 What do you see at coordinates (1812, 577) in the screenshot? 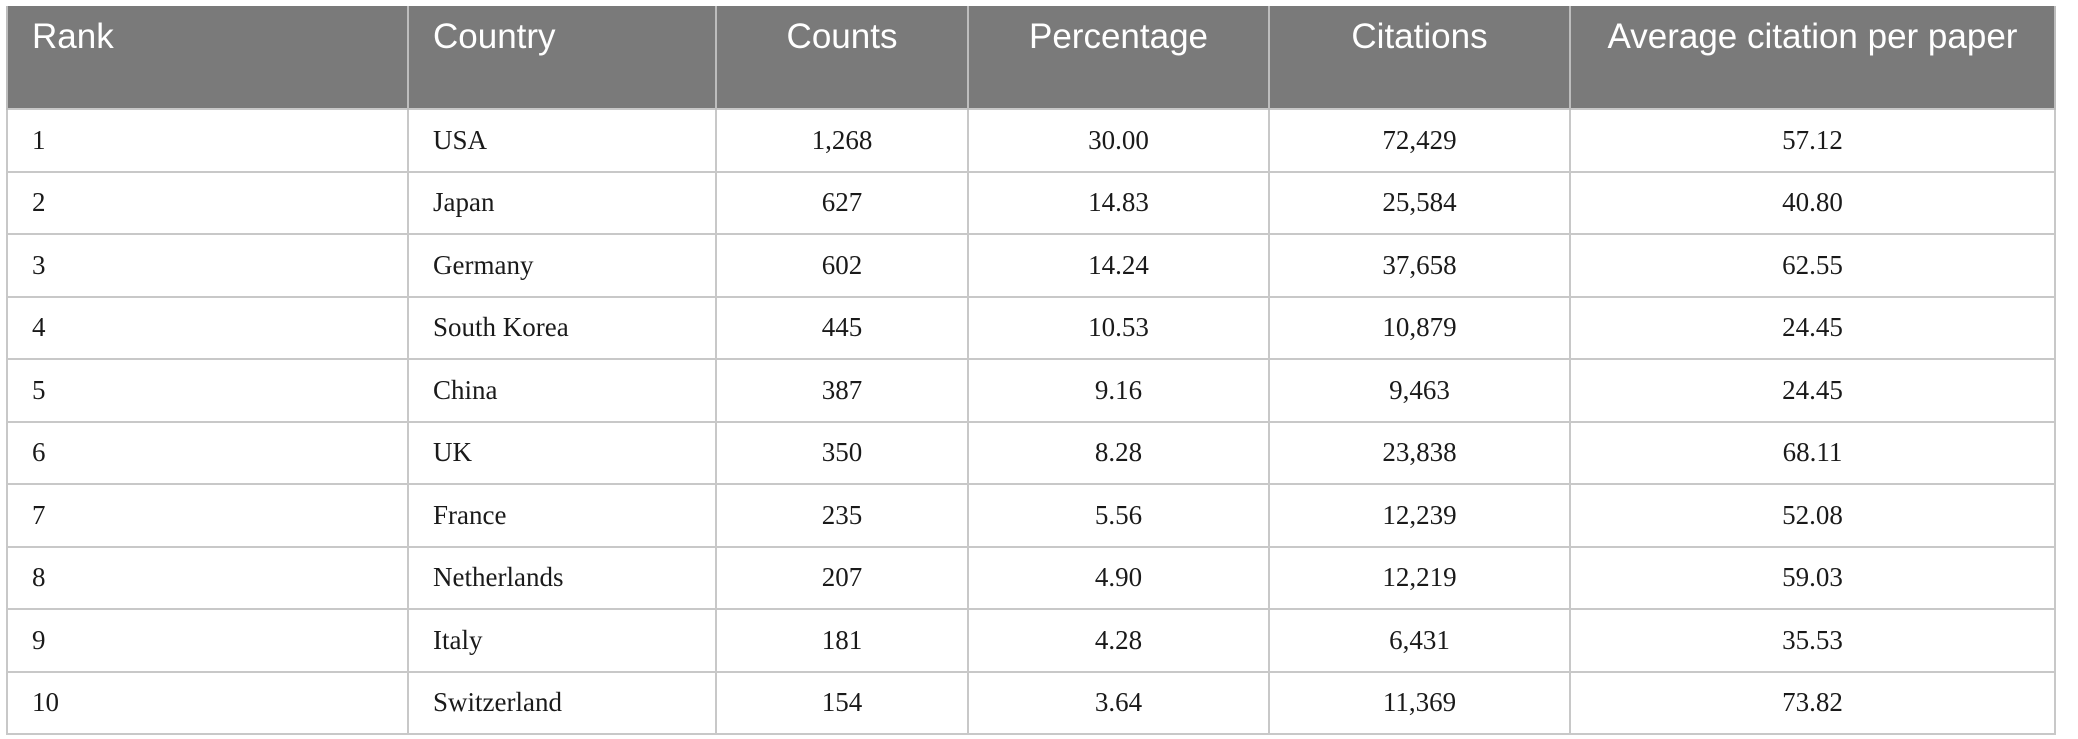
I see `cell-average-citation: 59.03` at bounding box center [1812, 577].